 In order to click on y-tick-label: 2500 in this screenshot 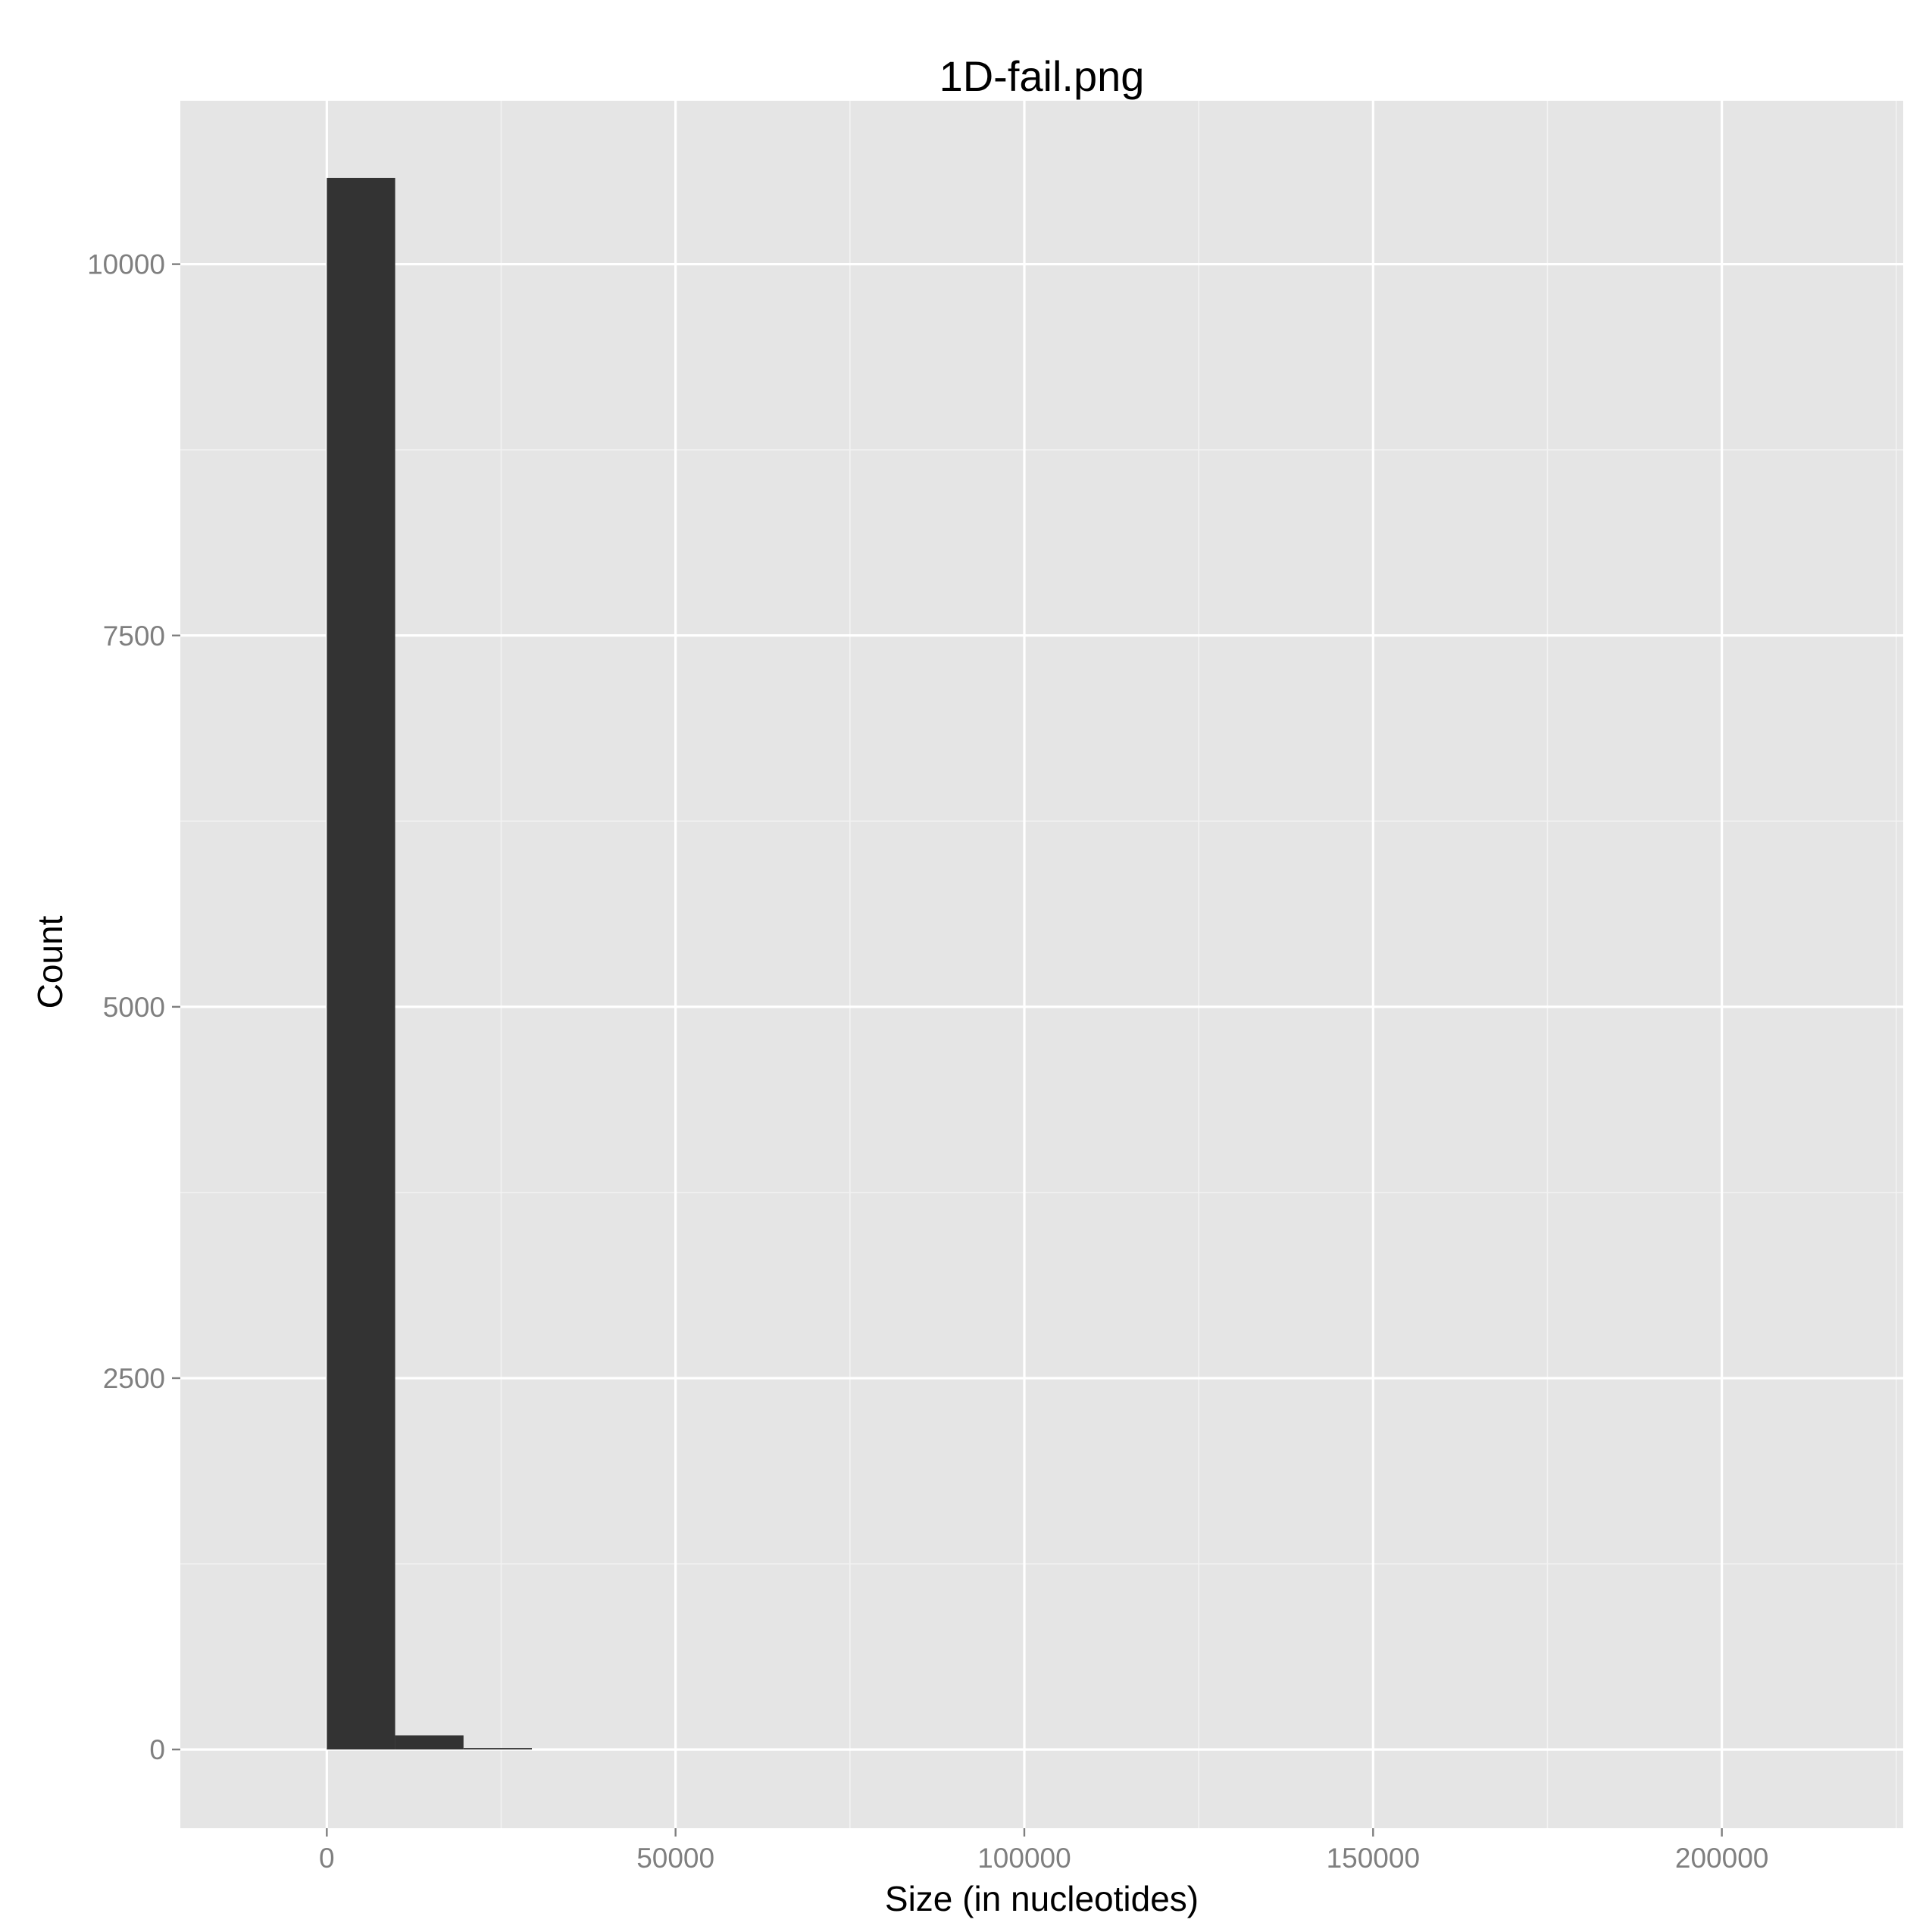, I will do `click(134, 1378)`.